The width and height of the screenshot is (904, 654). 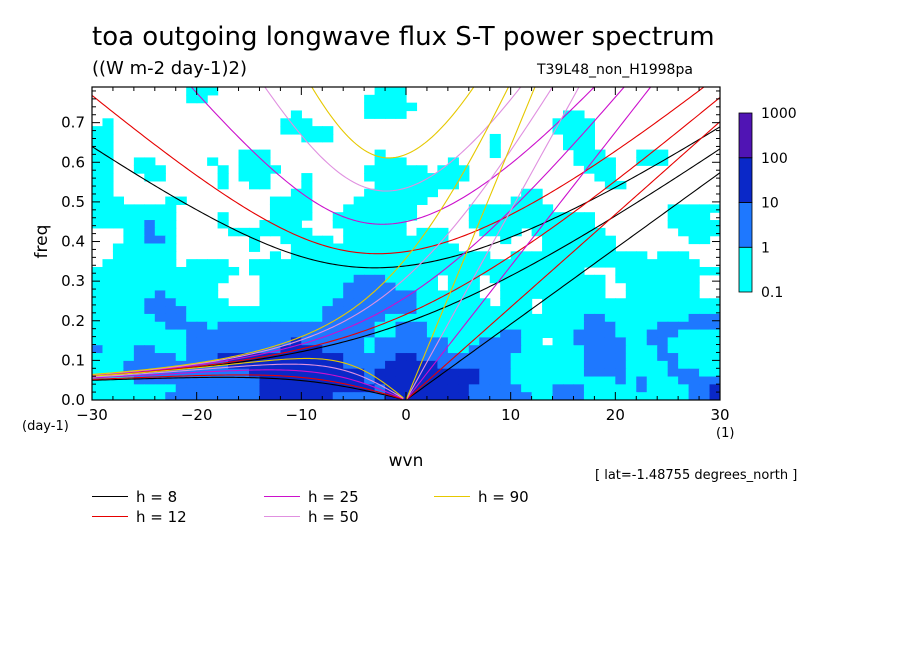 I want to click on colorbar-swatch, so click(x=745, y=225).